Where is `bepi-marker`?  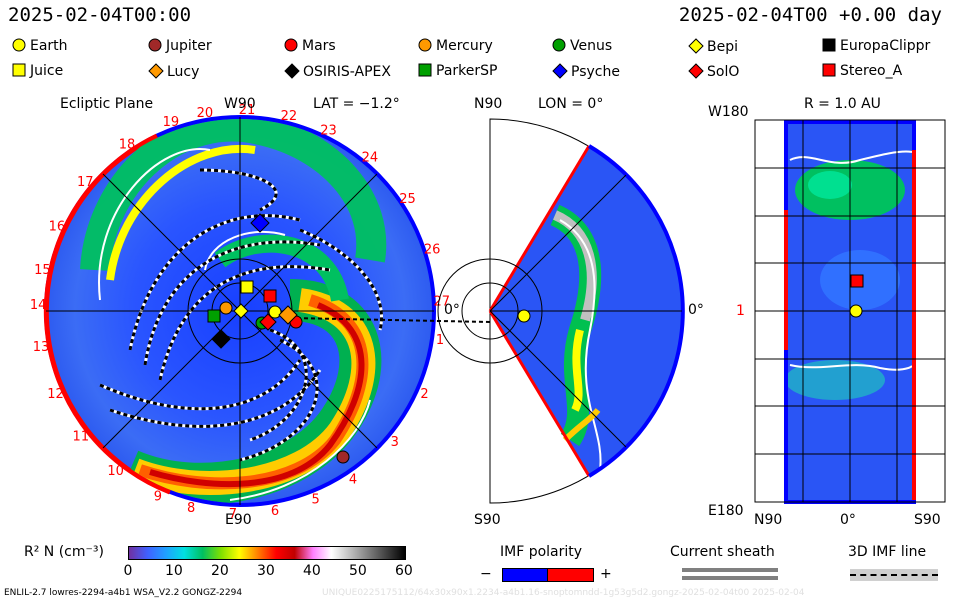 bepi-marker is located at coordinates (241, 311).